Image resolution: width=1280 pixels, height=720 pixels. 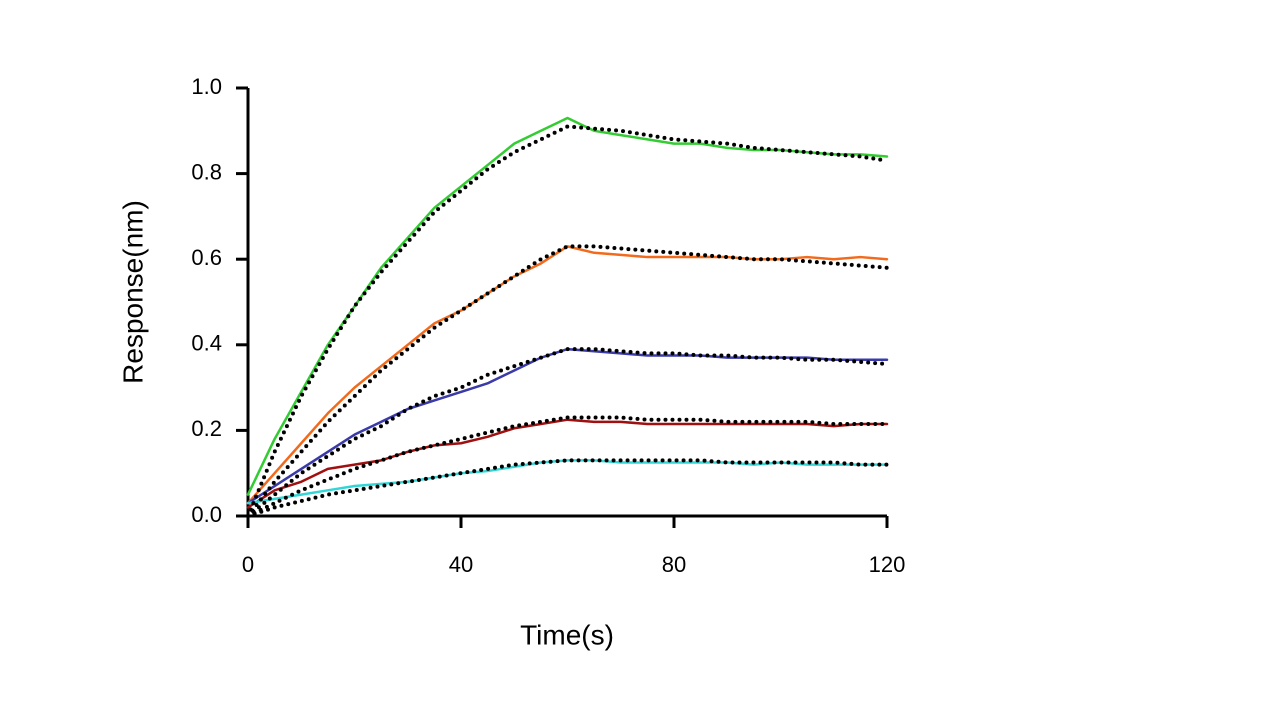 I want to click on x-axis-title: Time(s), so click(x=567, y=634).